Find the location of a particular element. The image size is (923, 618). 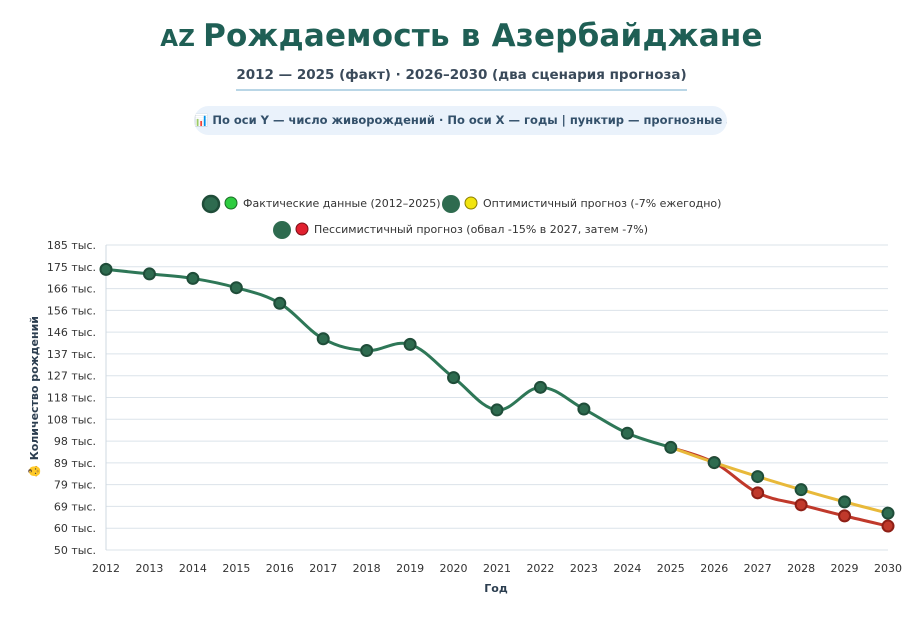

y-tick-label: 79 тыс. is located at coordinates (75, 485).